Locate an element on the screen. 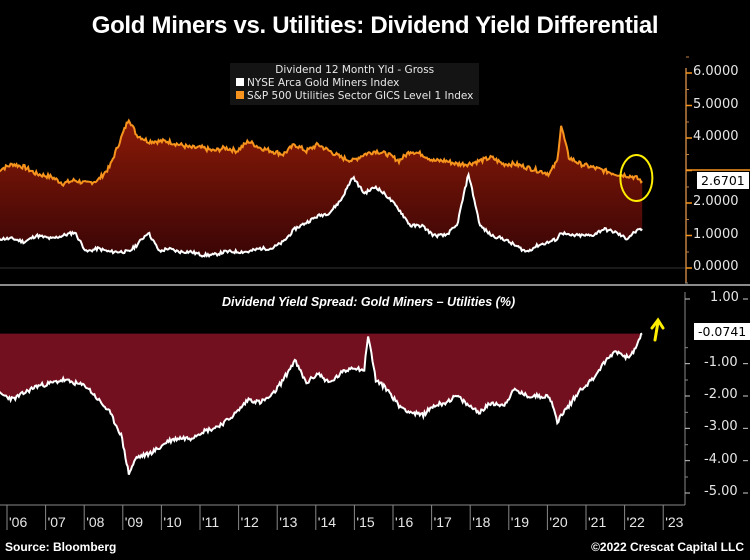  copyright-label: ©2022 Crescat Capital LLC is located at coordinates (667, 547).